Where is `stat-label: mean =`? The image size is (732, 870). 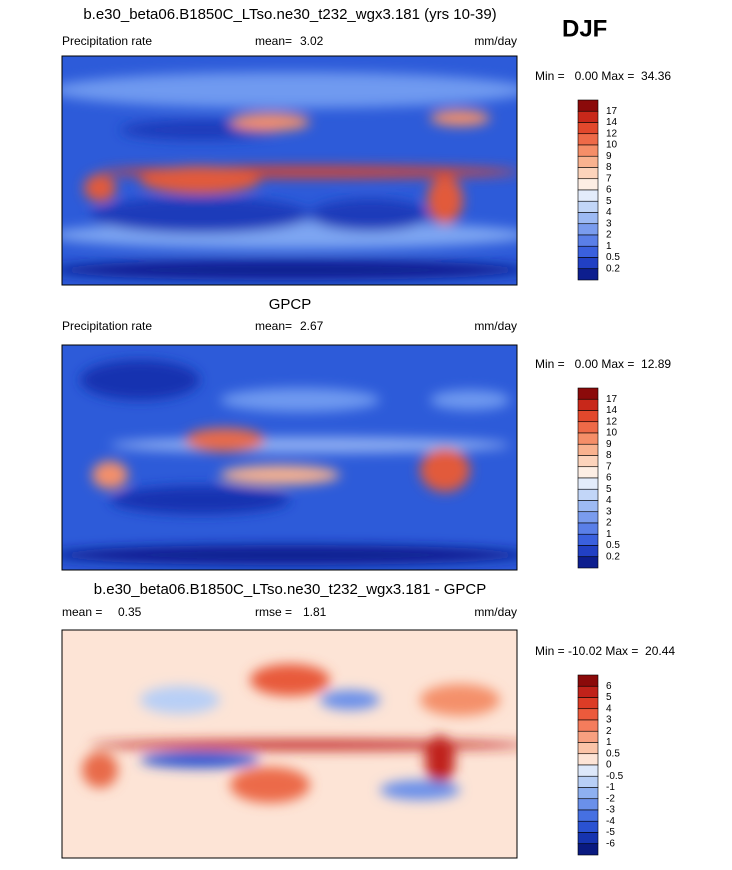 stat-label: mean = is located at coordinates (82, 612).